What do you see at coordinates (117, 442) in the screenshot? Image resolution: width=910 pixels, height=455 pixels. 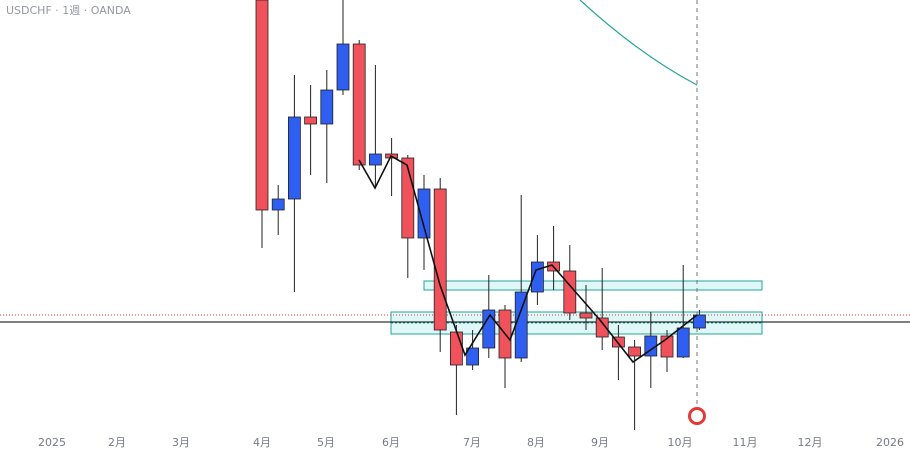 I see `x-tick-label: 2月` at bounding box center [117, 442].